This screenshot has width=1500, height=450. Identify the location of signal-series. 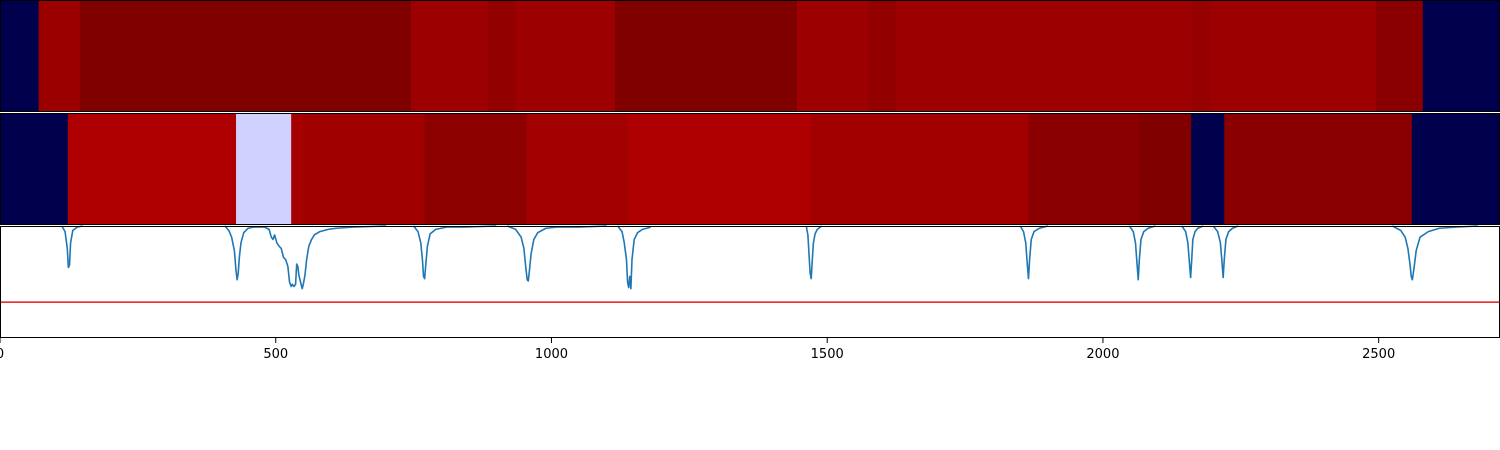
(769, 257).